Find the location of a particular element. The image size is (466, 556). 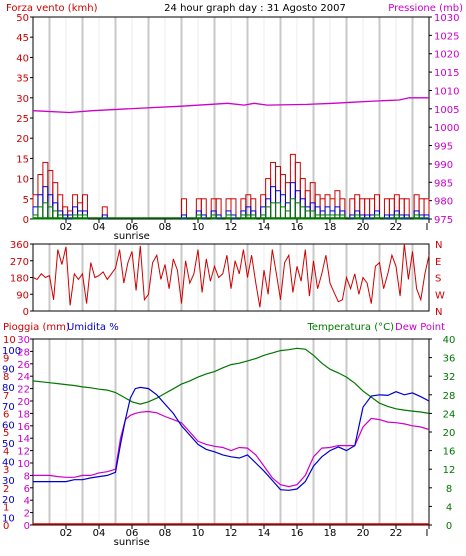

humidity-tick-label: 90 is located at coordinates (8, 370).